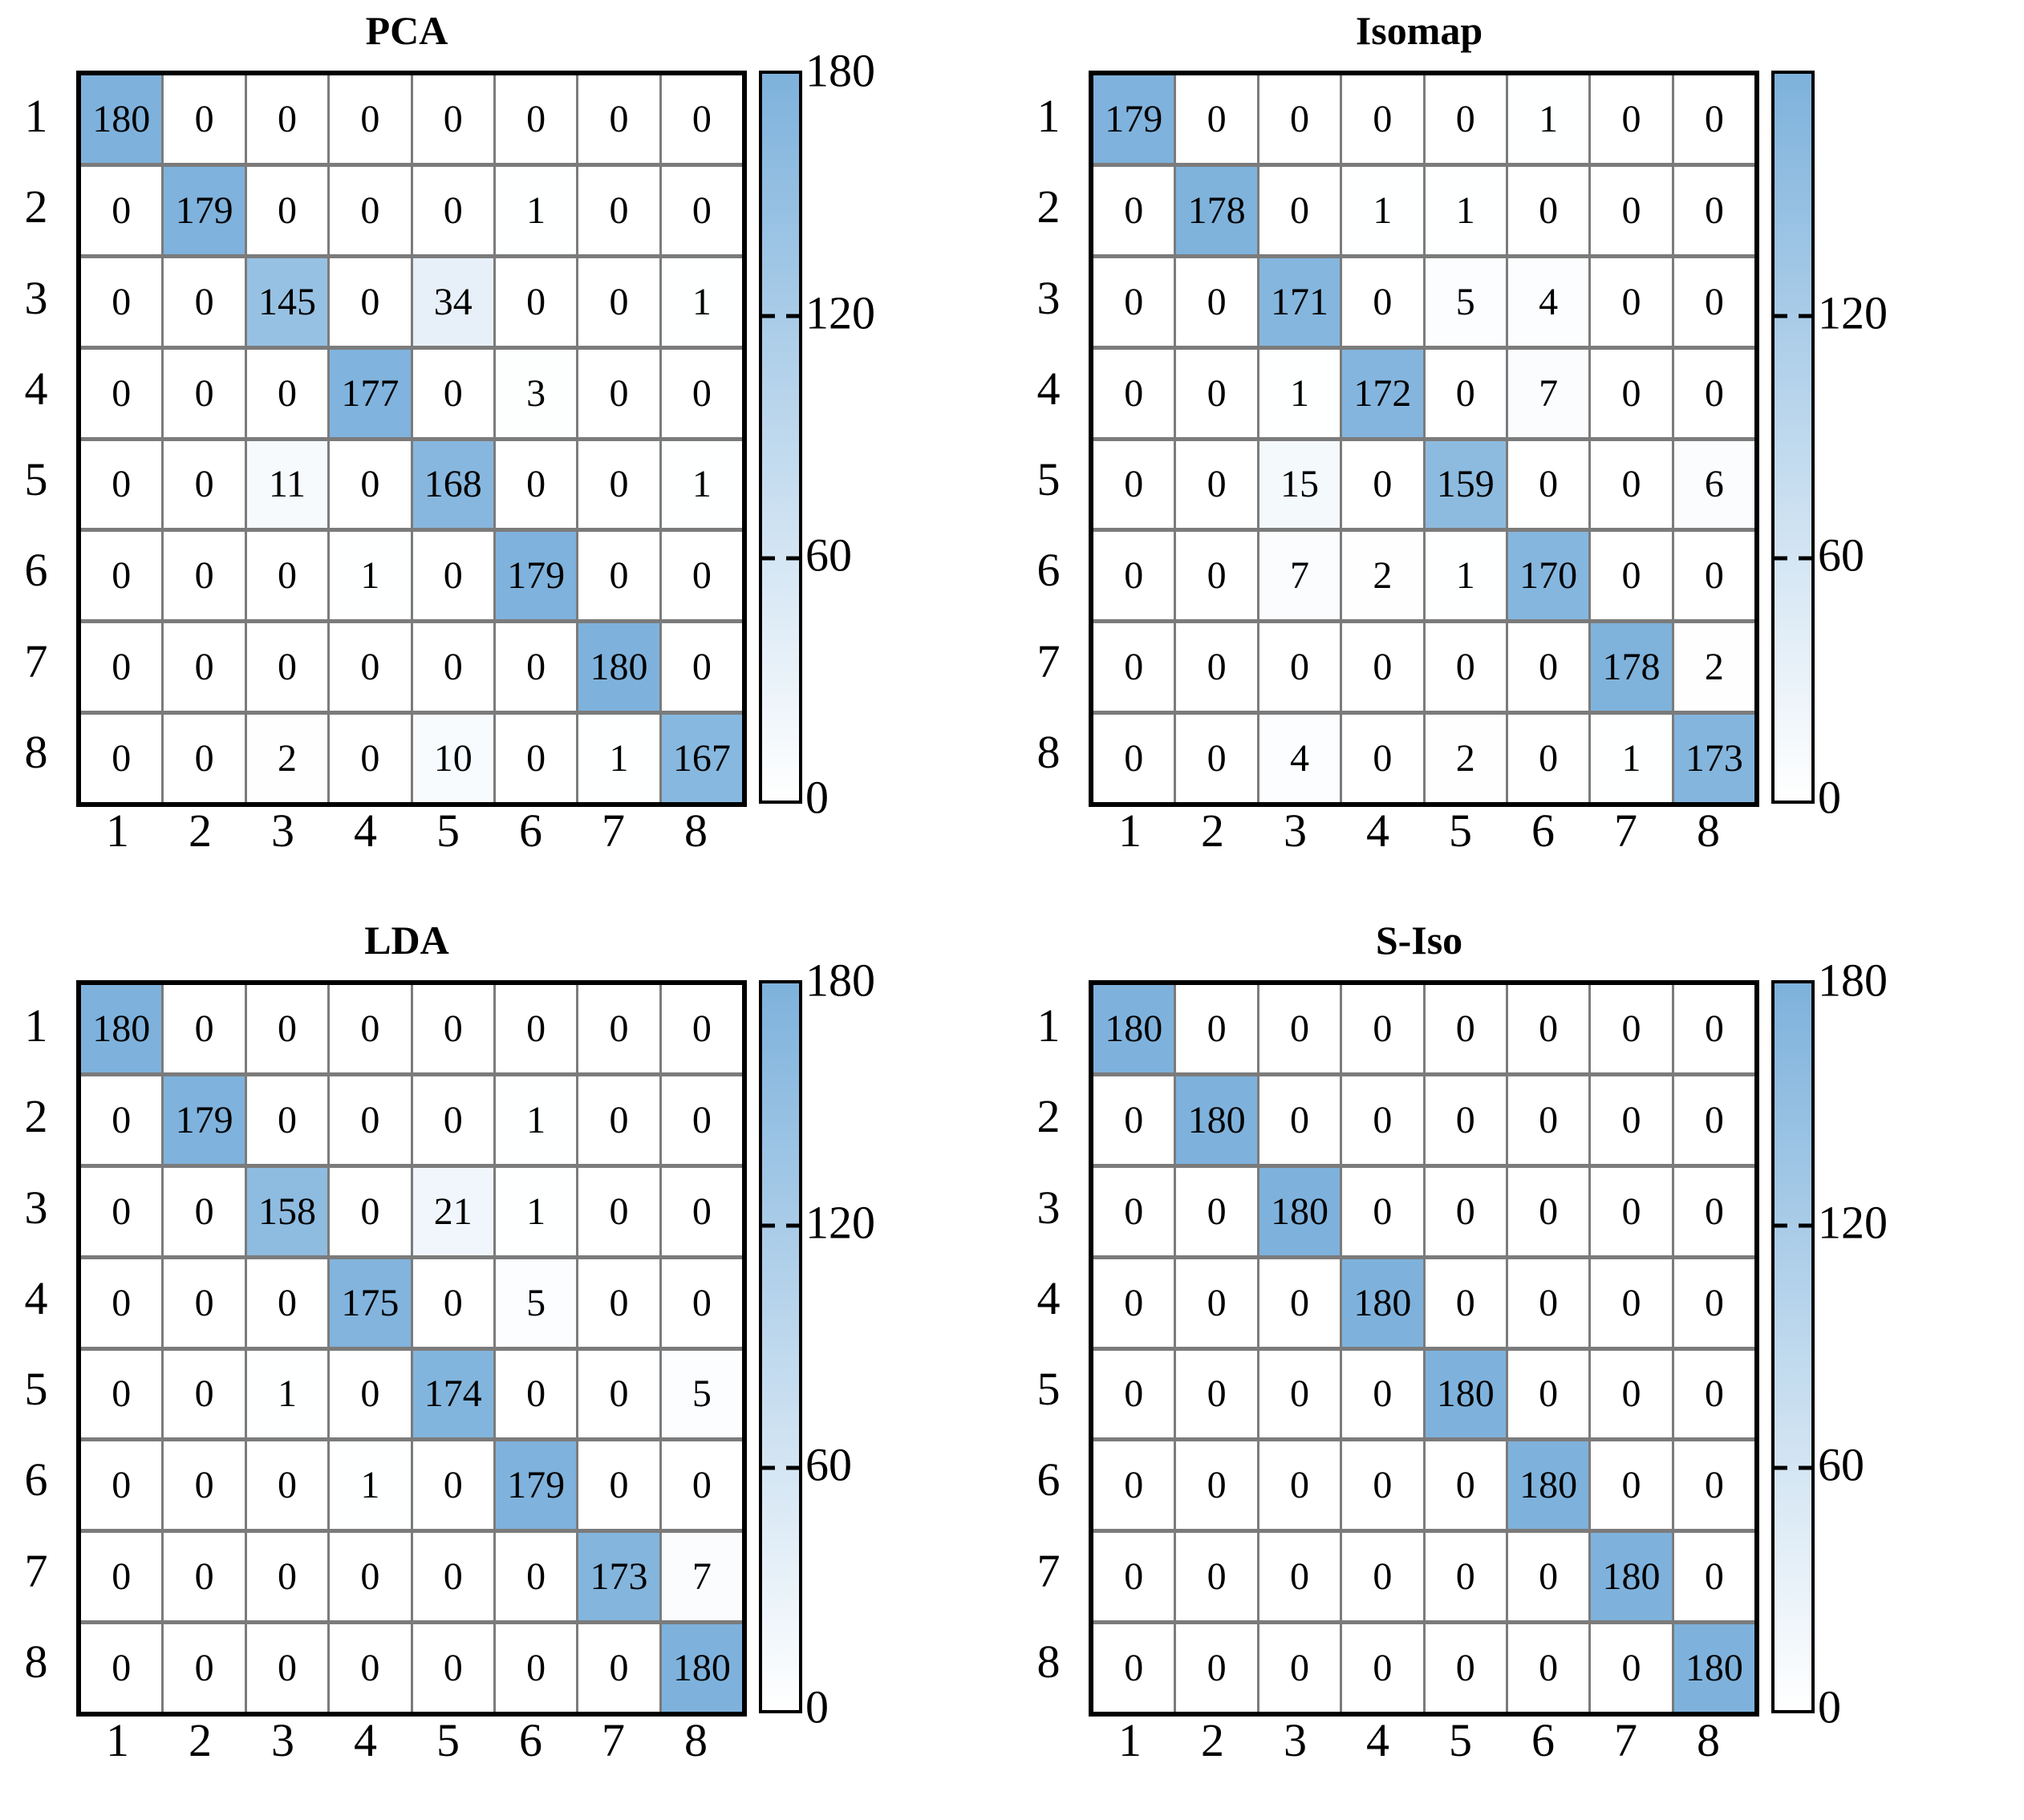 Image resolution: width=2024 pixels, height=1820 pixels. I want to click on y-axis-tick-labels: 1 2 3 4 5 6 7 8, so click(36, 434).